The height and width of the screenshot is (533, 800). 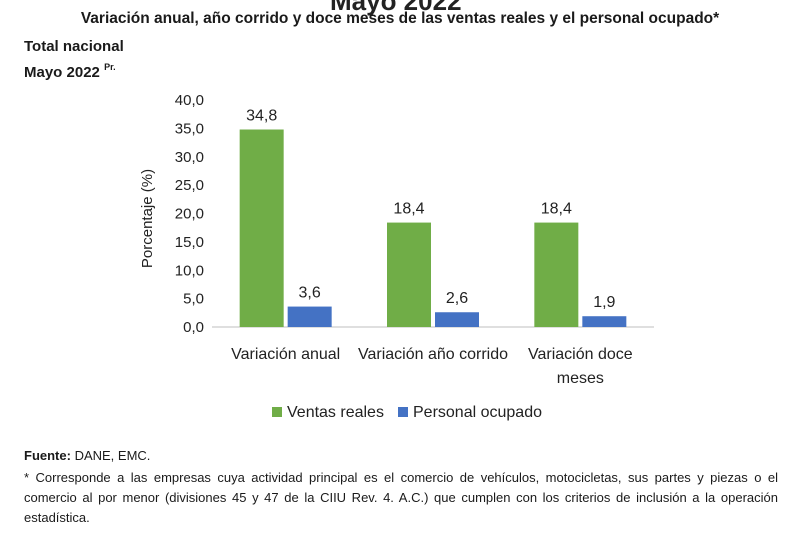 I want to click on scope-block: Total nacional Mayo 2022 Pr., so click(x=74, y=59).